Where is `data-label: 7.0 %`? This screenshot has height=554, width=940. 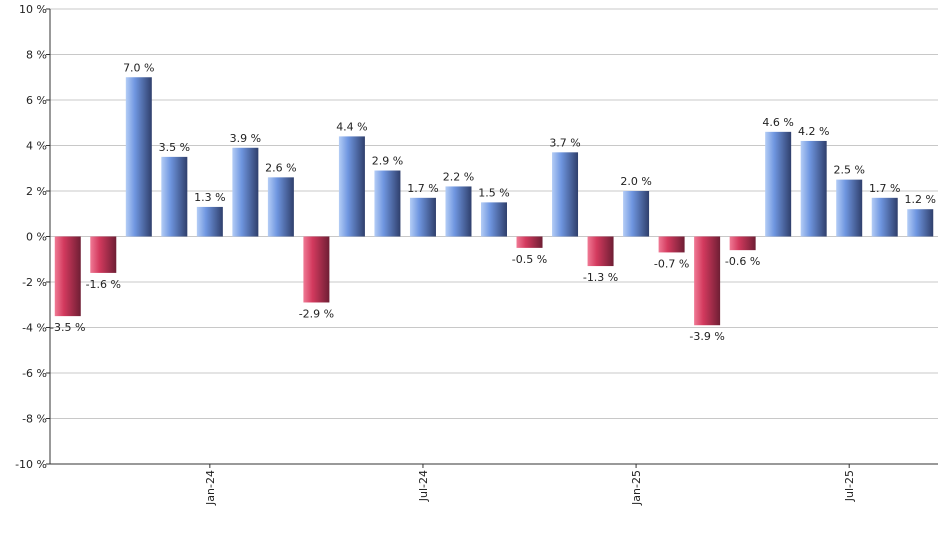 data-label: 7.0 % is located at coordinates (138, 67).